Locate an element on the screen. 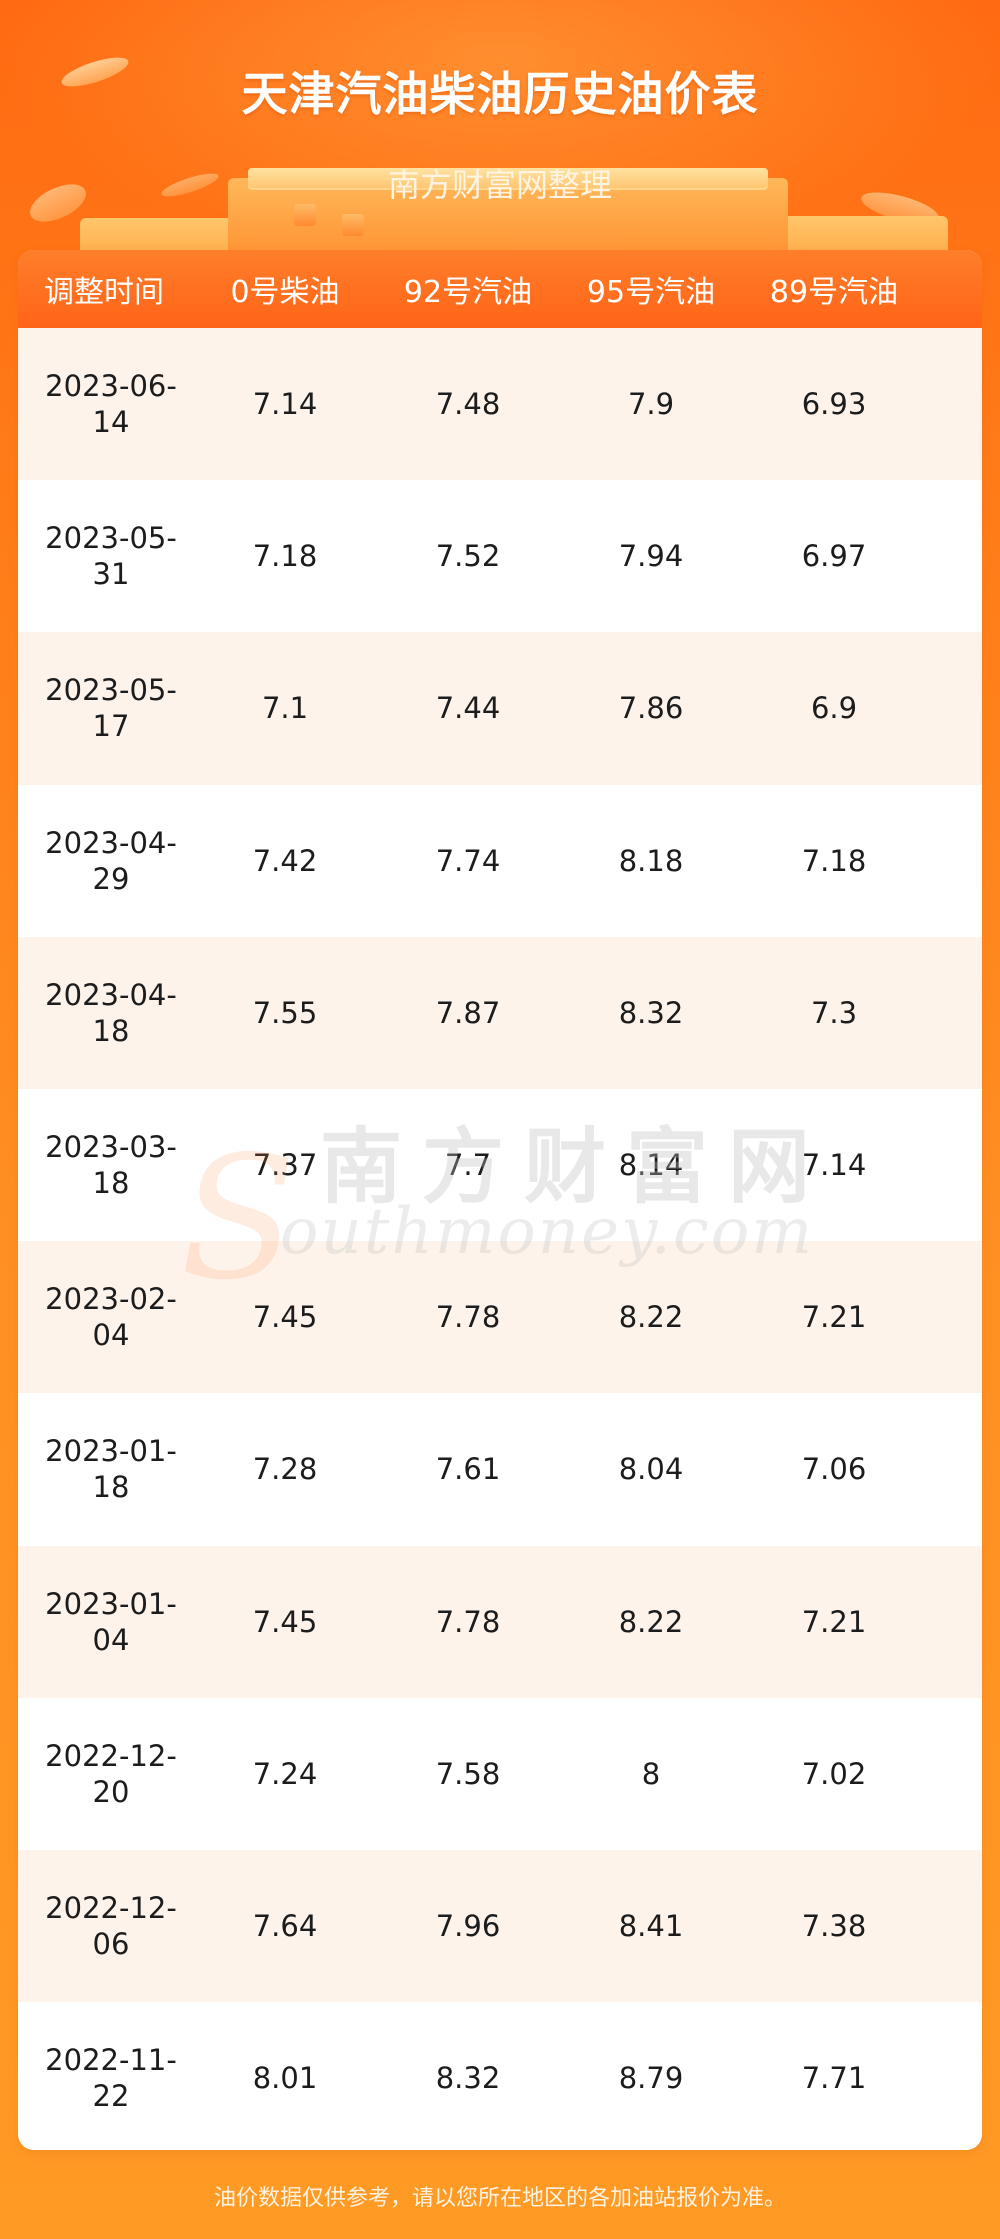 The width and height of the screenshot is (1000, 2239). diesel-0-cell: 7.24 is located at coordinates (285, 1773).